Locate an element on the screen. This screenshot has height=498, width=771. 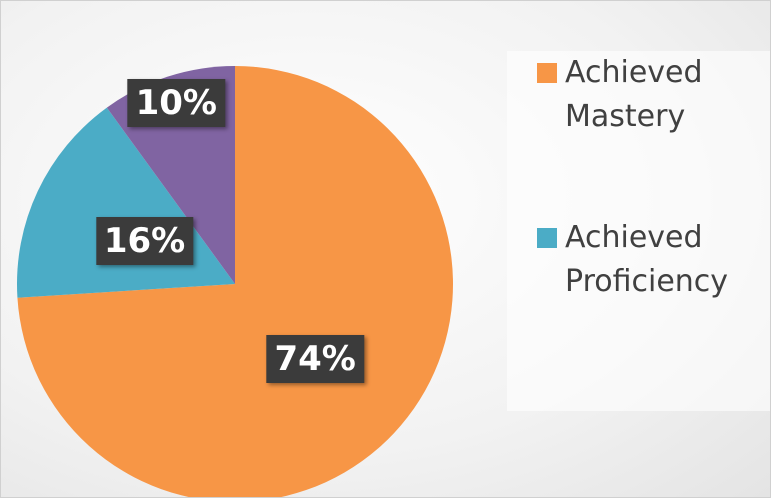
data-label: 74% is located at coordinates (315, 359).